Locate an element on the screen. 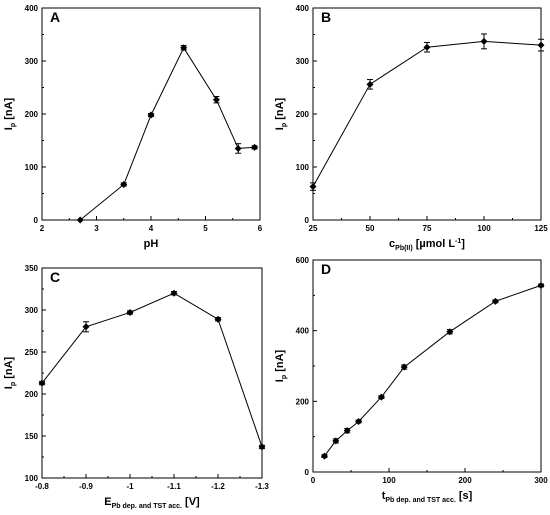  panel-c-y-tick-label: 150 is located at coordinates (32, 436).